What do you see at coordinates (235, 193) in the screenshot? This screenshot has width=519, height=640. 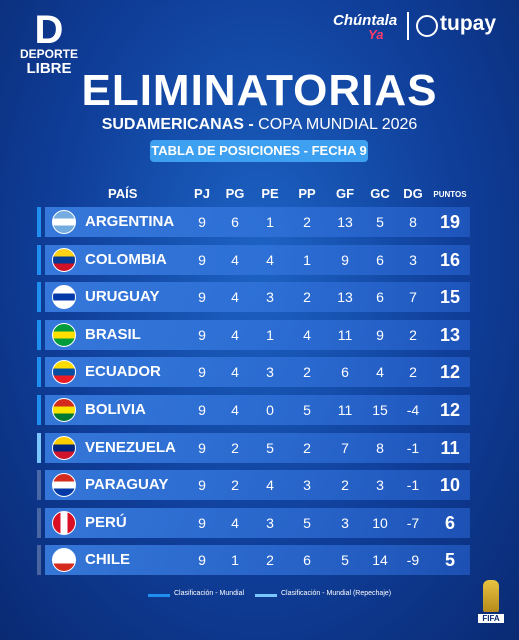 I see `column-header: PG` at bounding box center [235, 193].